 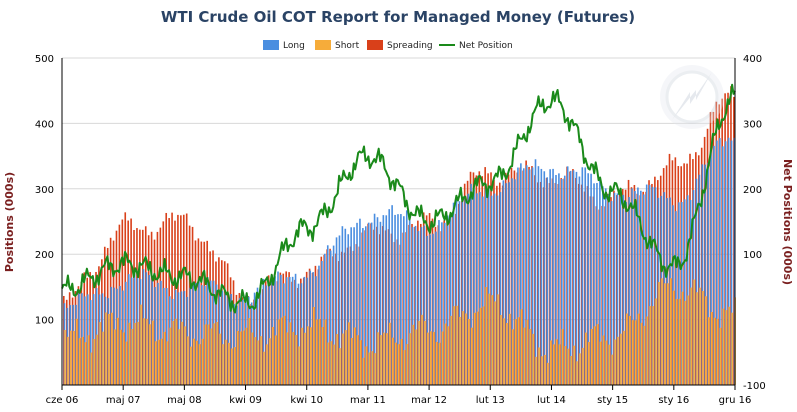 I want to click on y2-tick-label: 300, so click(x=752, y=124).